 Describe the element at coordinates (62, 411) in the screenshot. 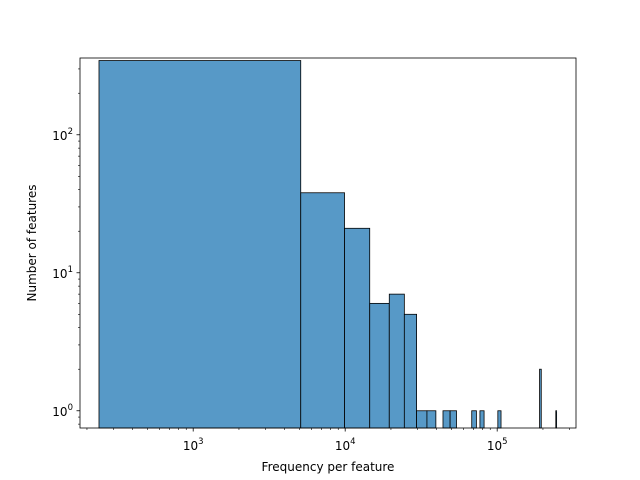

I see `y-tick-label: 10⁰` at that location.